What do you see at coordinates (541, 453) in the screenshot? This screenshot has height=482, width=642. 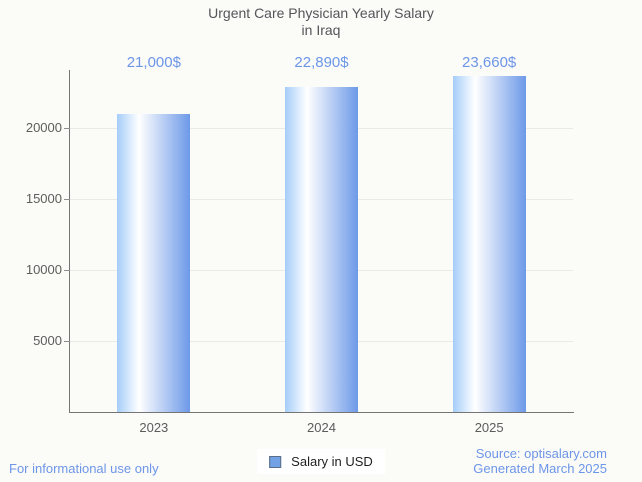 I see `source-line1: Source: optisalary.com` at bounding box center [541, 453].